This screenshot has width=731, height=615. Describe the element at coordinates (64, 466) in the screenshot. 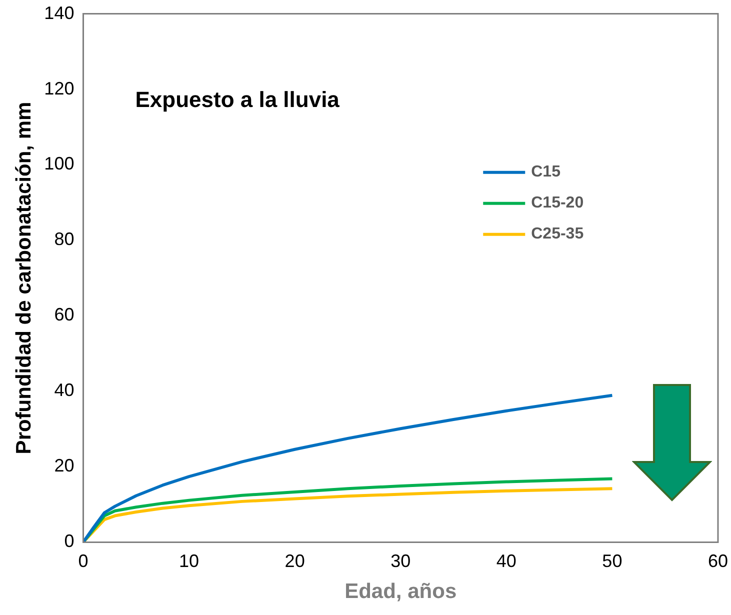

I see `y-tick-label: 20` at that location.